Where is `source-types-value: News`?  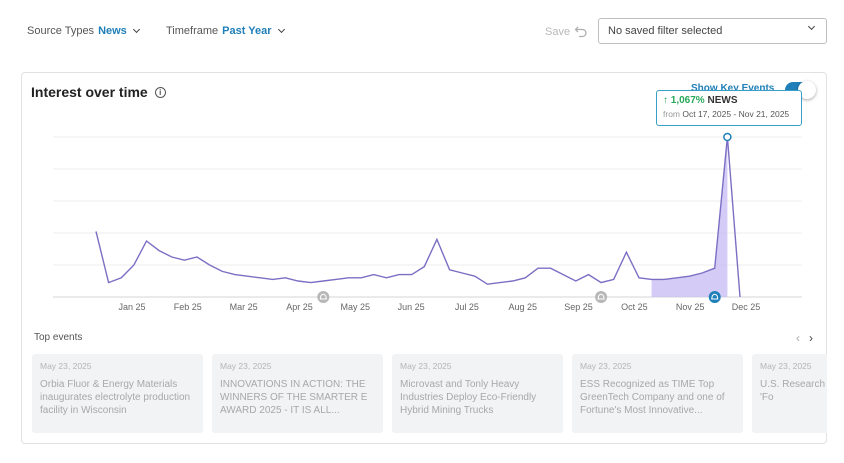 source-types-value: News is located at coordinates (112, 31).